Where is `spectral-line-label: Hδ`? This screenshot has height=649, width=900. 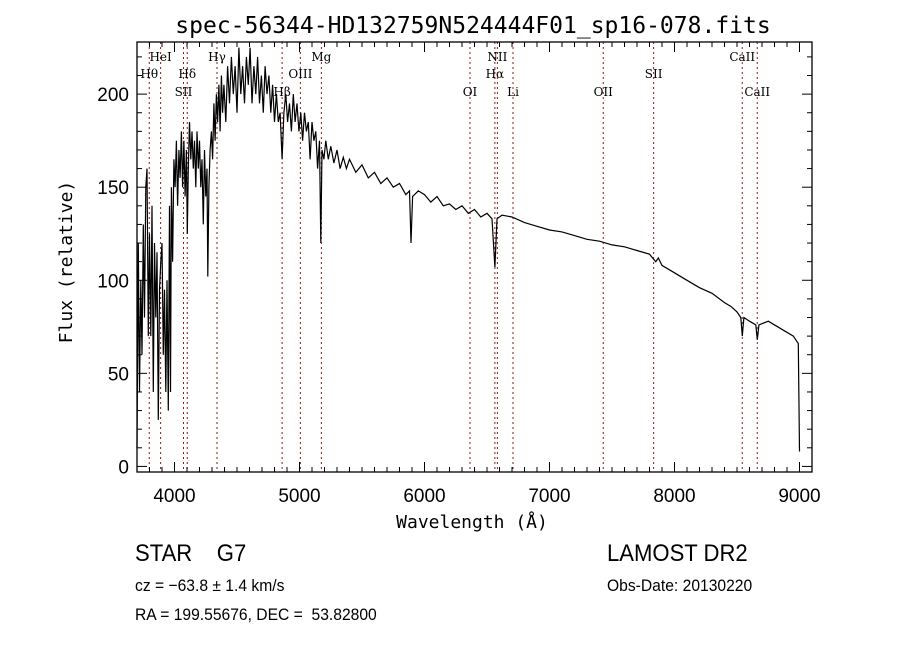 spectral-line-label: Hδ is located at coordinates (187, 74).